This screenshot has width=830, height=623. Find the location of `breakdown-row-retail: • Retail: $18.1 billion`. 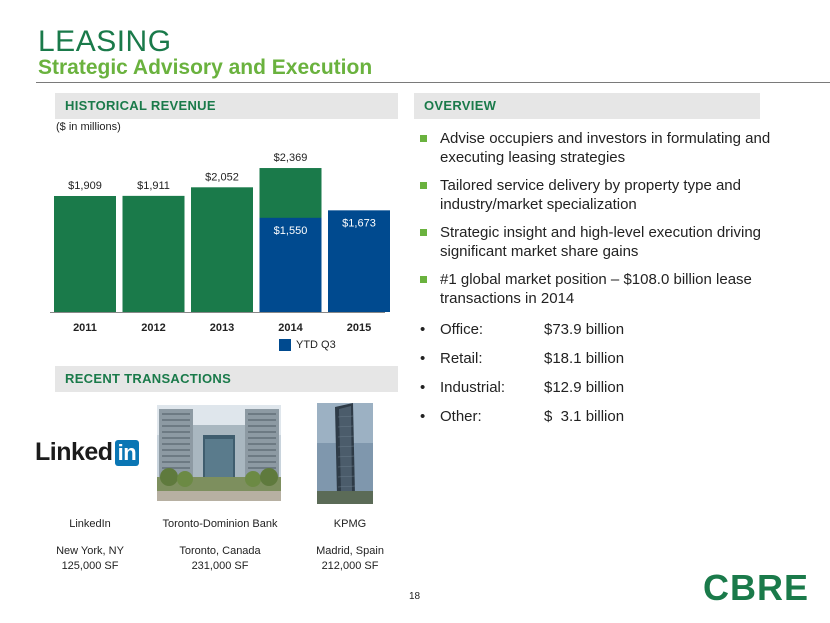

breakdown-row-retail: • Retail: $18.1 billion is located at coordinates (522, 358).